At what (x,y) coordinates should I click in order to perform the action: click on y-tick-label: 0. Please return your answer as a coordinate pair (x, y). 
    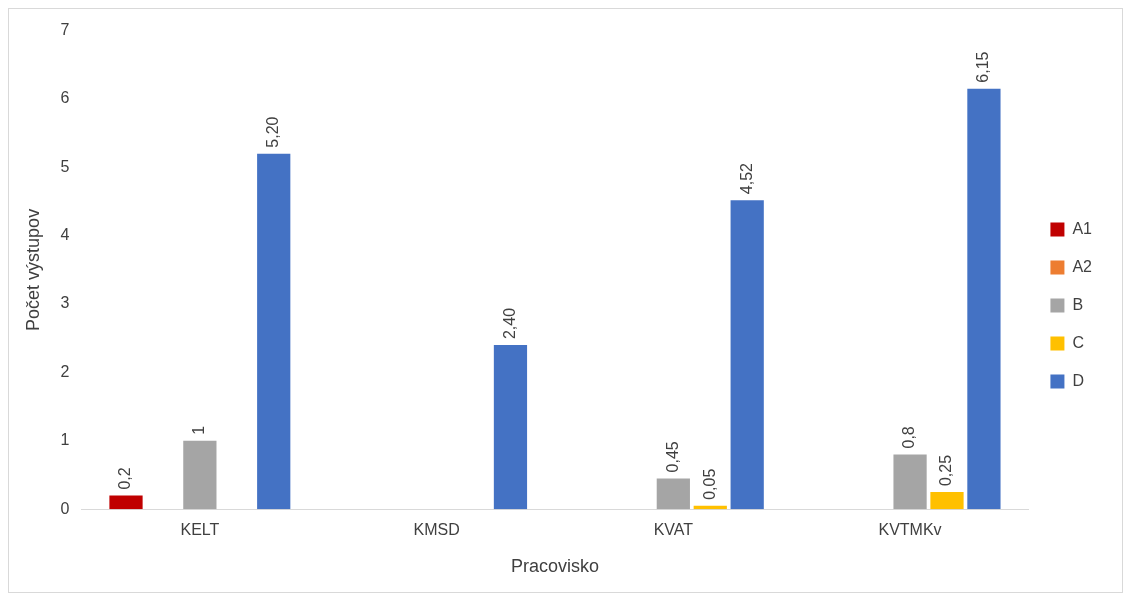
    Looking at the image, I should click on (65, 508).